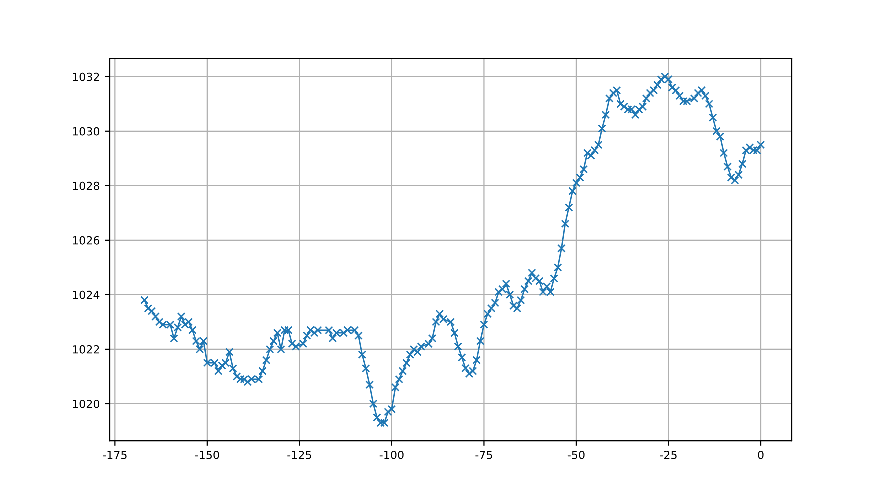 The image size is (880, 495). Describe the element at coordinates (86, 295) in the screenshot. I see `y-tick-label: 1024` at that location.